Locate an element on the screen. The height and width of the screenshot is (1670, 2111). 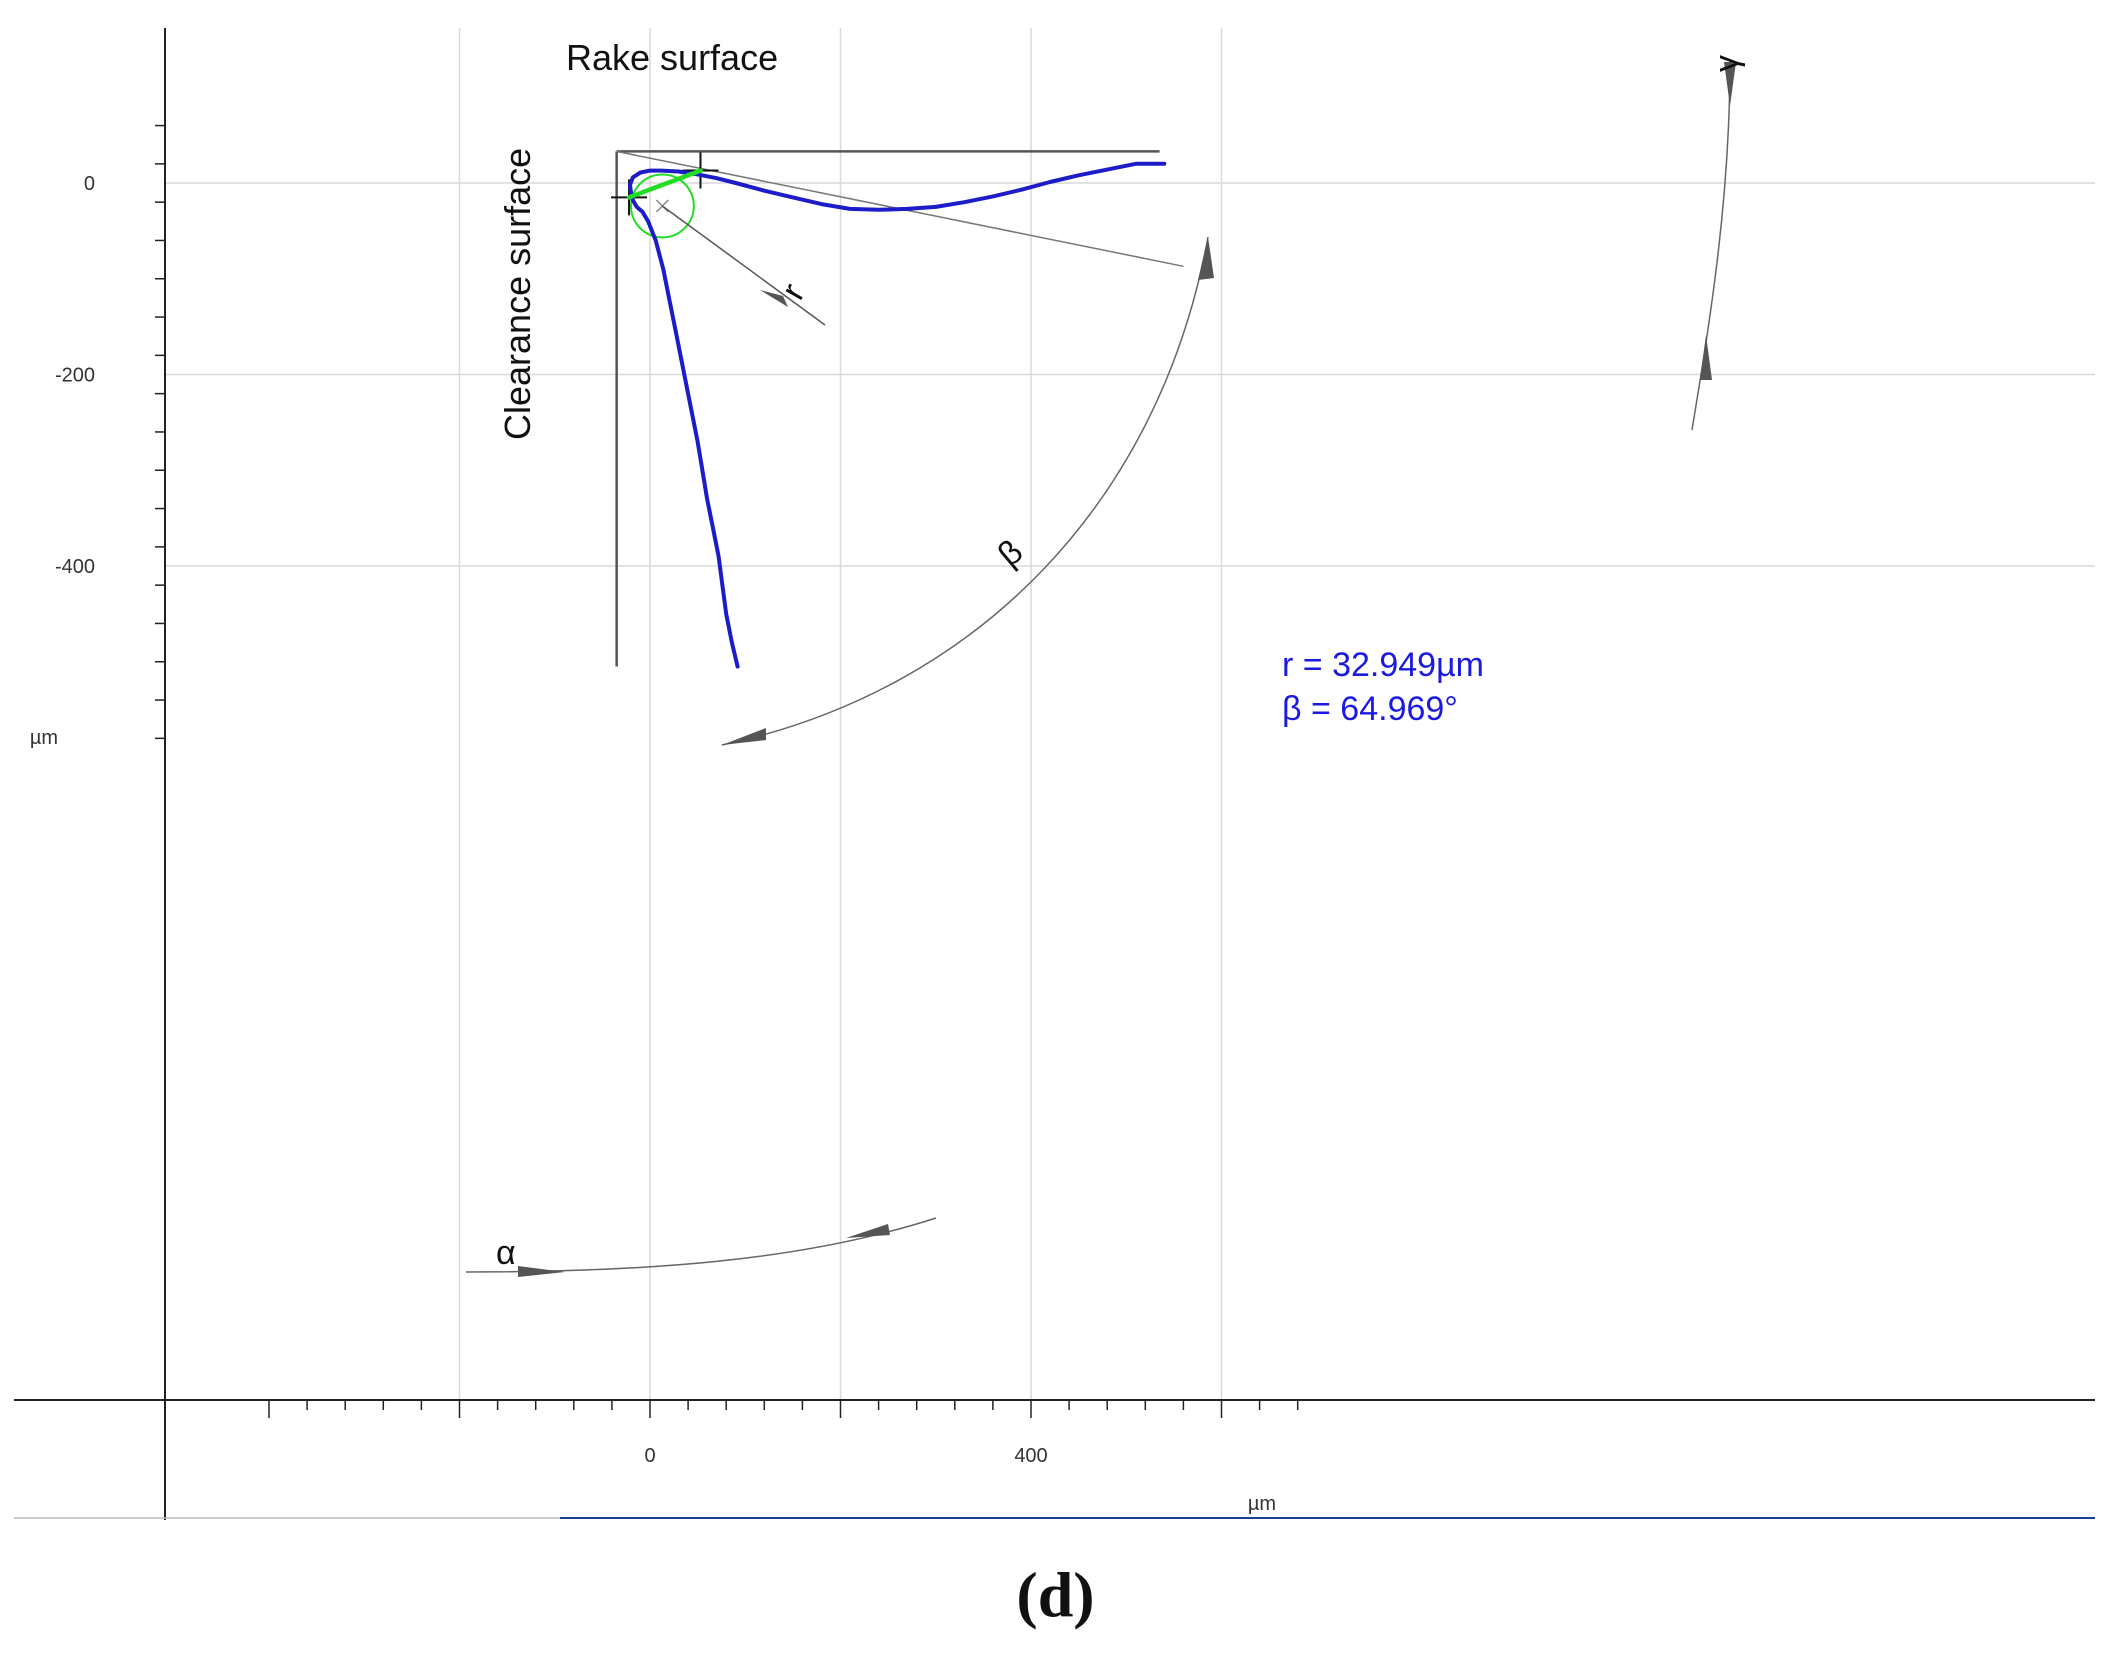
gamma-arrowhead-top is located at coordinates (1730, 84).